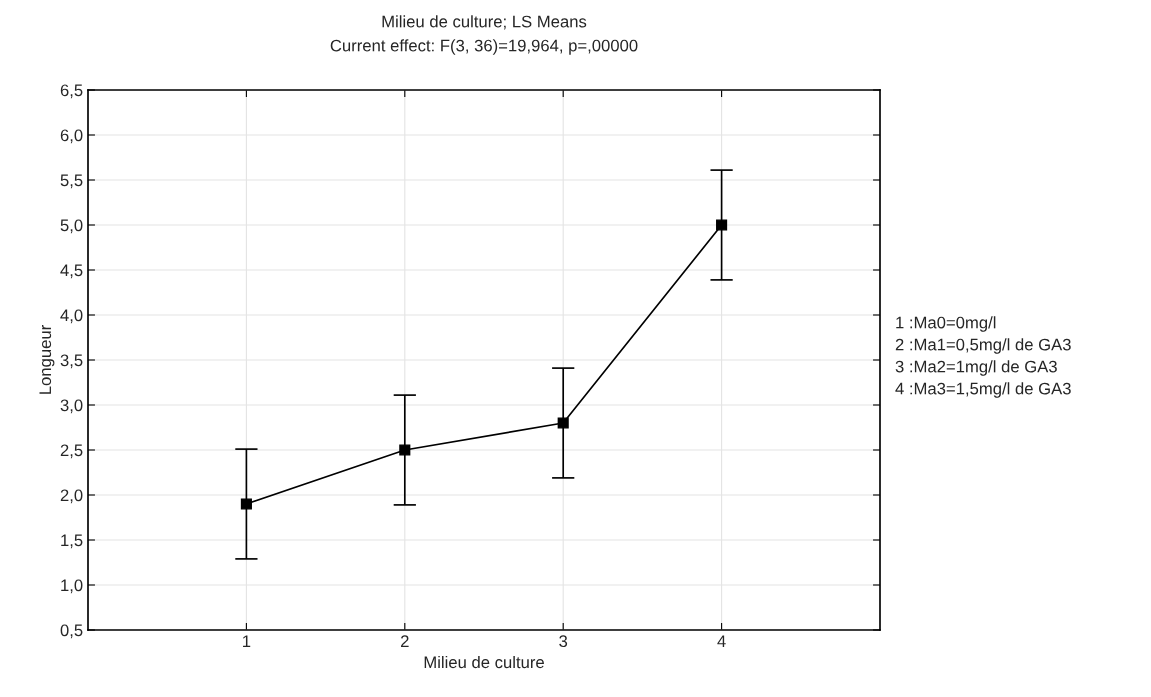 The width and height of the screenshot is (1151, 697). I want to click on y-tick-label: 2,5, so click(71, 451).